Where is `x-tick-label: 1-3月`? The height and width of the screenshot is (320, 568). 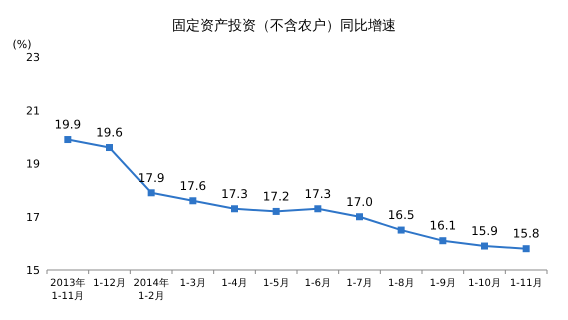
x-tick-label: 1-3月 is located at coordinates (193, 283).